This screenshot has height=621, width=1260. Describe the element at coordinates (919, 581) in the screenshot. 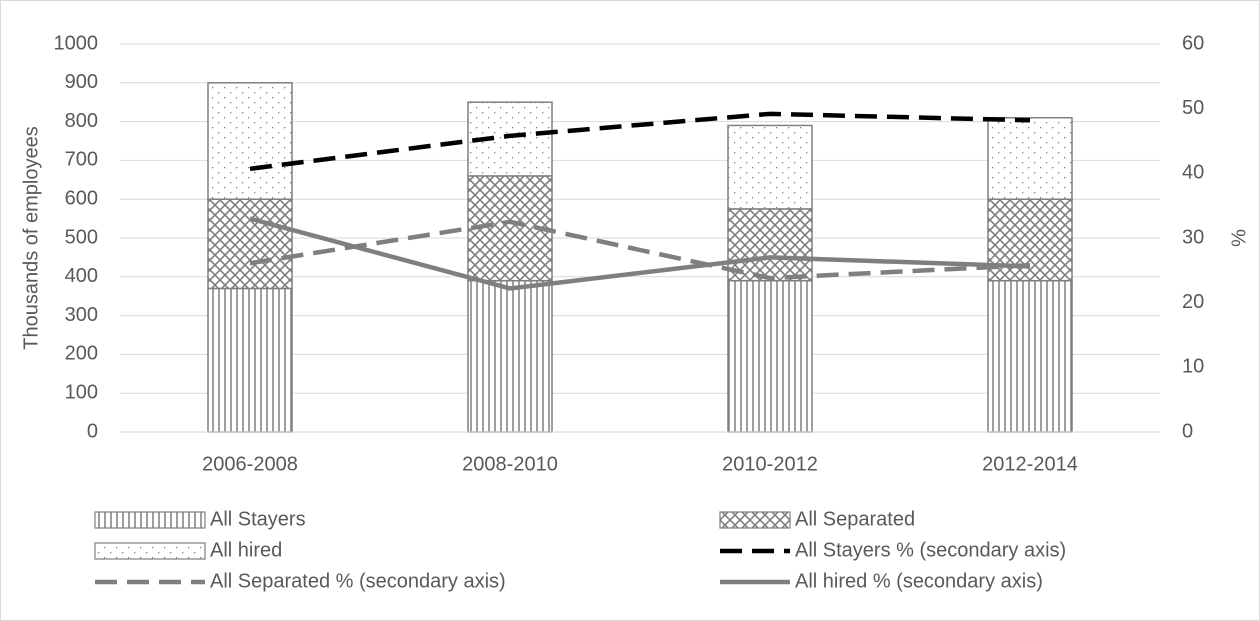

I see `legend-label: All hired % (secondary axis)` at that location.